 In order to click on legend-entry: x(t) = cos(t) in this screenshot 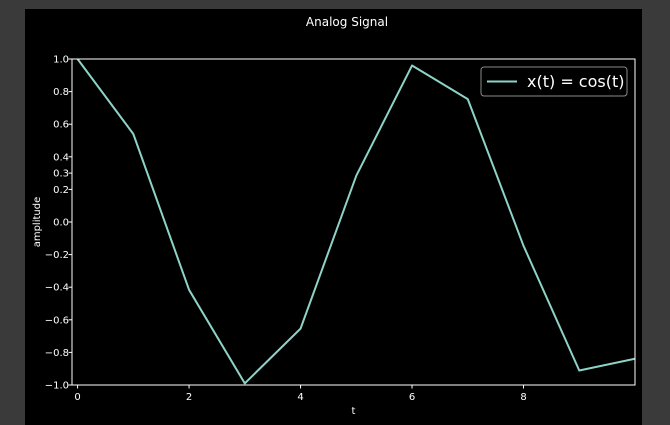, I will do `click(575, 81)`.